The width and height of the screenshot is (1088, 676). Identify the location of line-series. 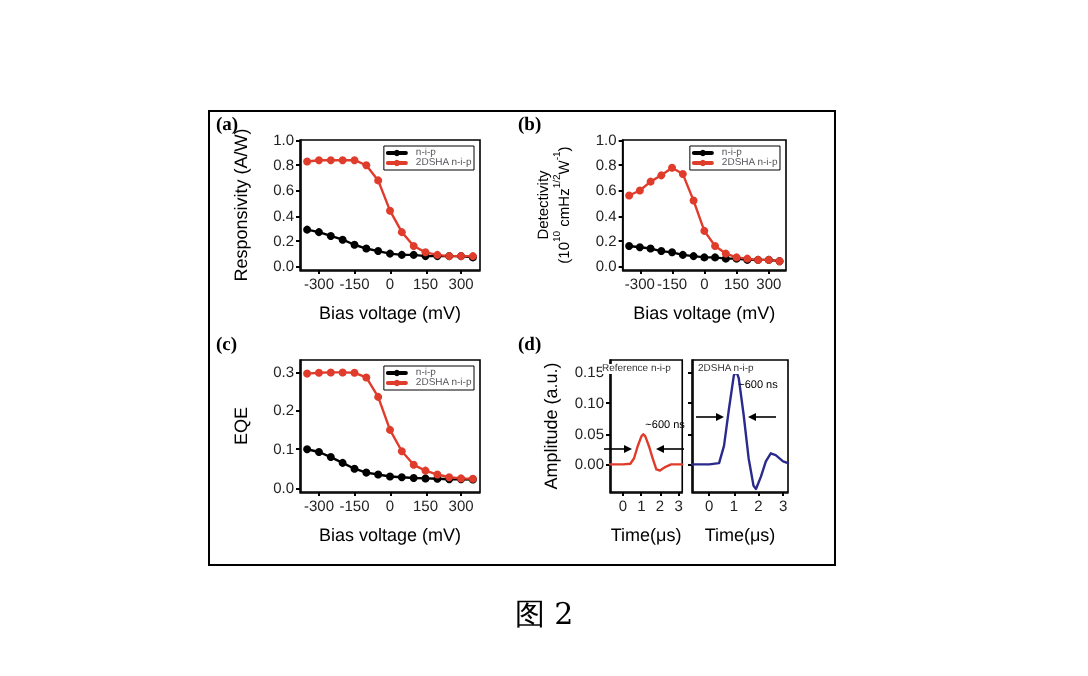
(646, 452).